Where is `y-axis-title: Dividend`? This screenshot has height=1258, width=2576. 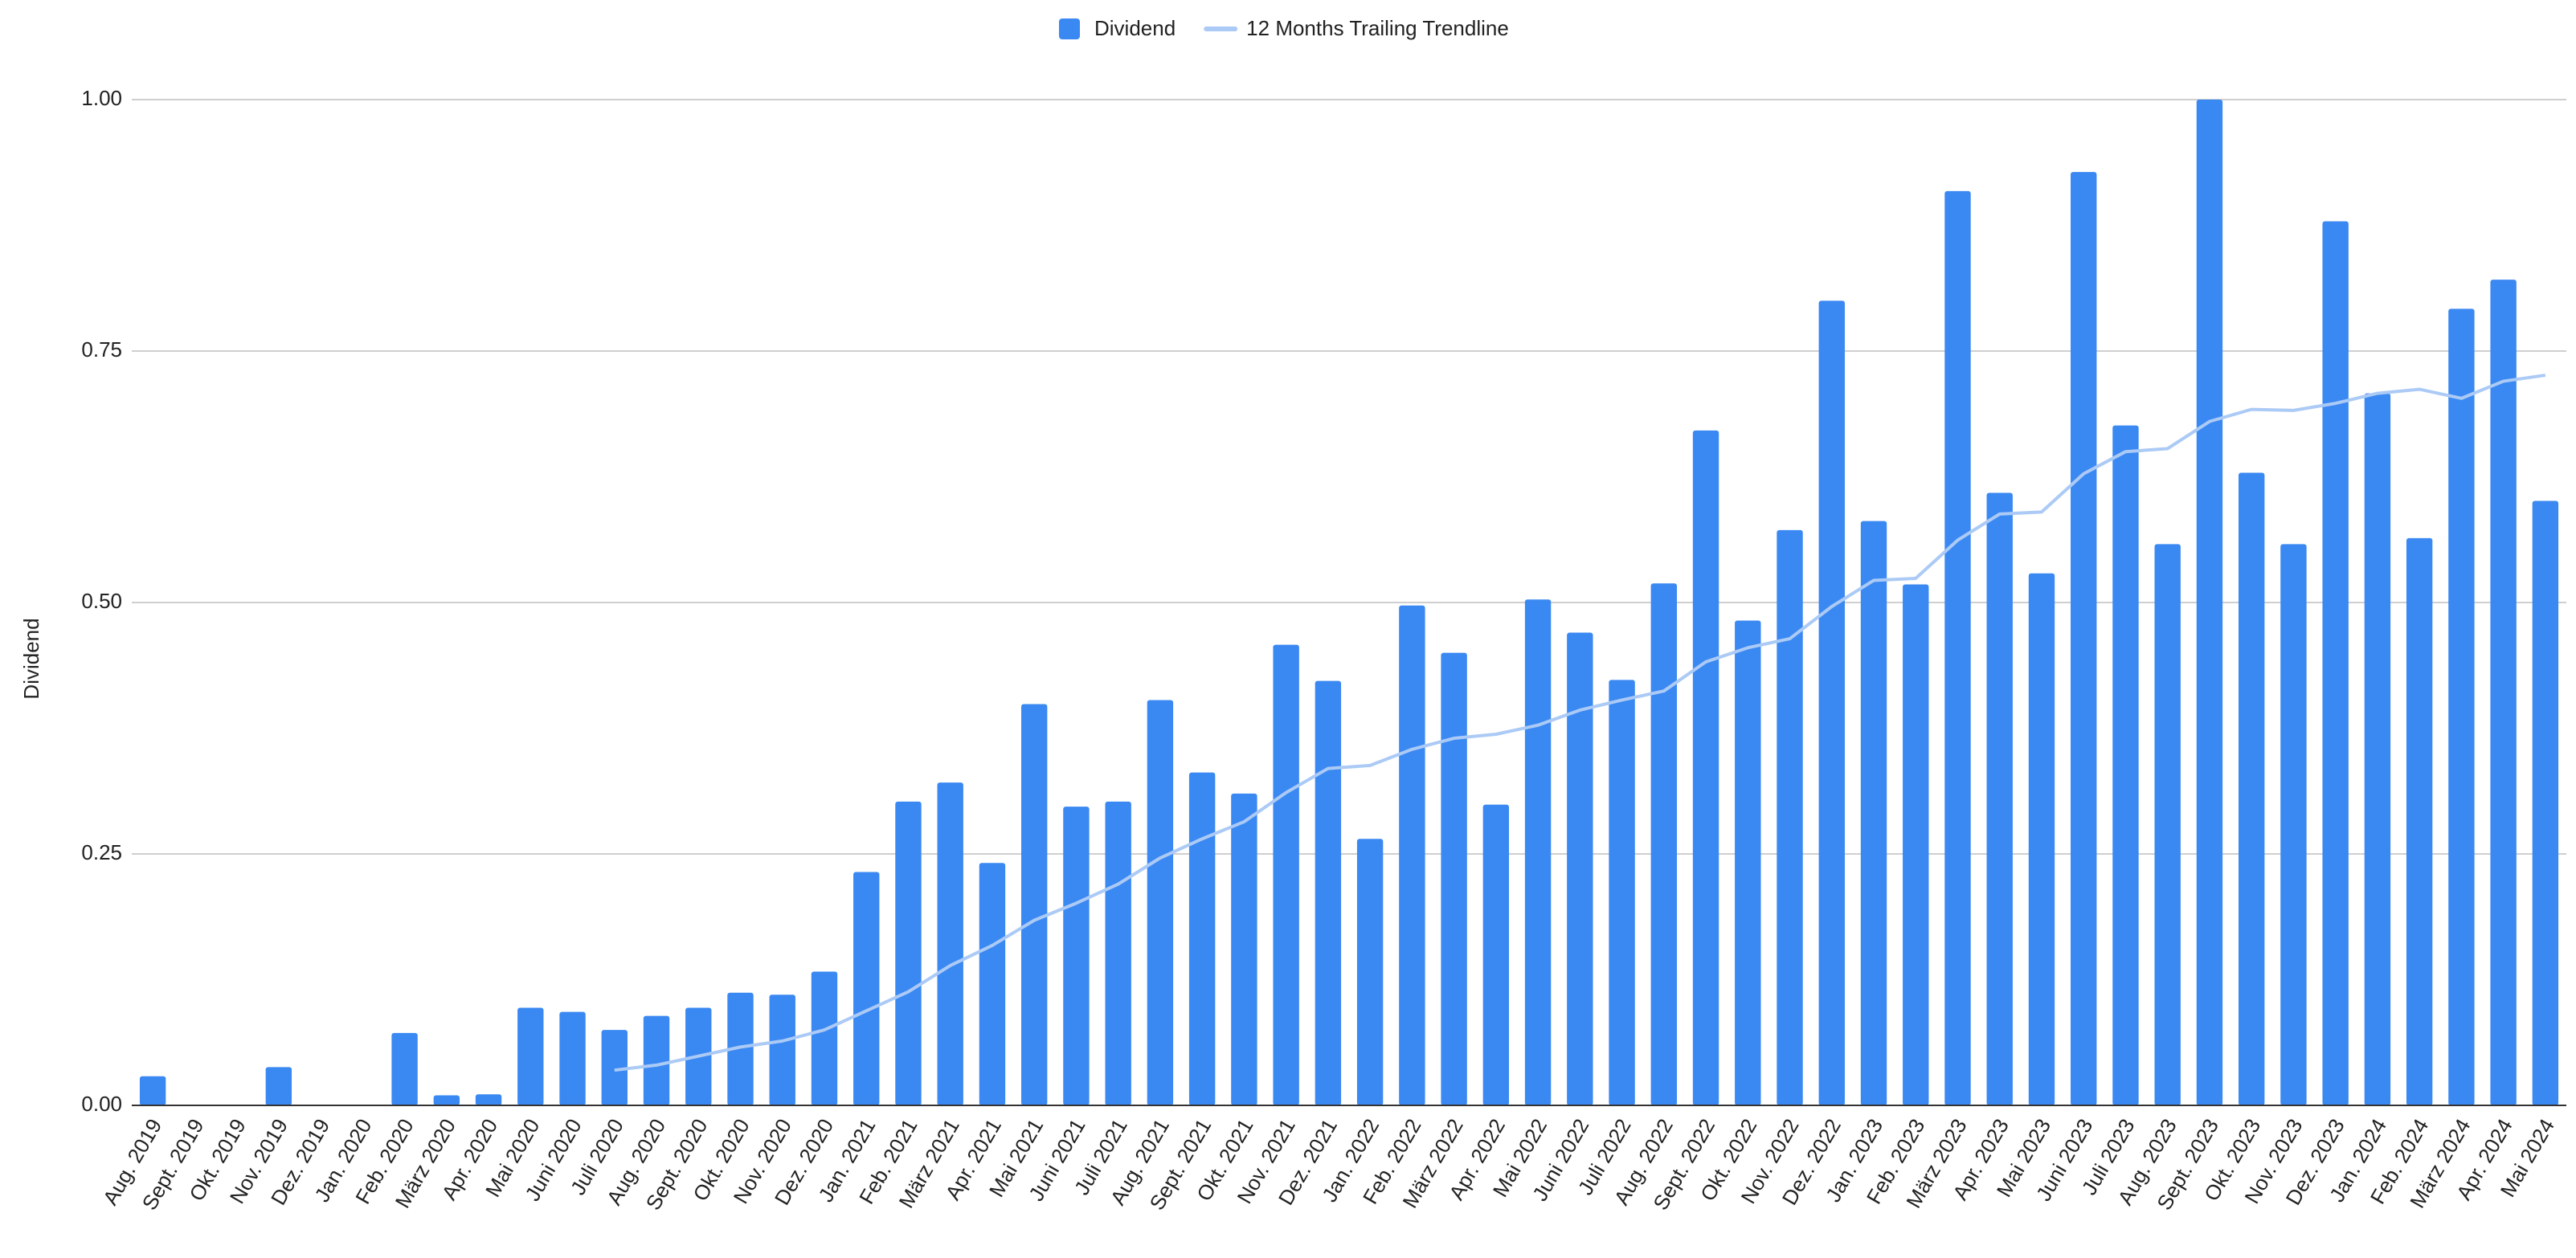
y-axis-title: Dividend is located at coordinates (31, 658).